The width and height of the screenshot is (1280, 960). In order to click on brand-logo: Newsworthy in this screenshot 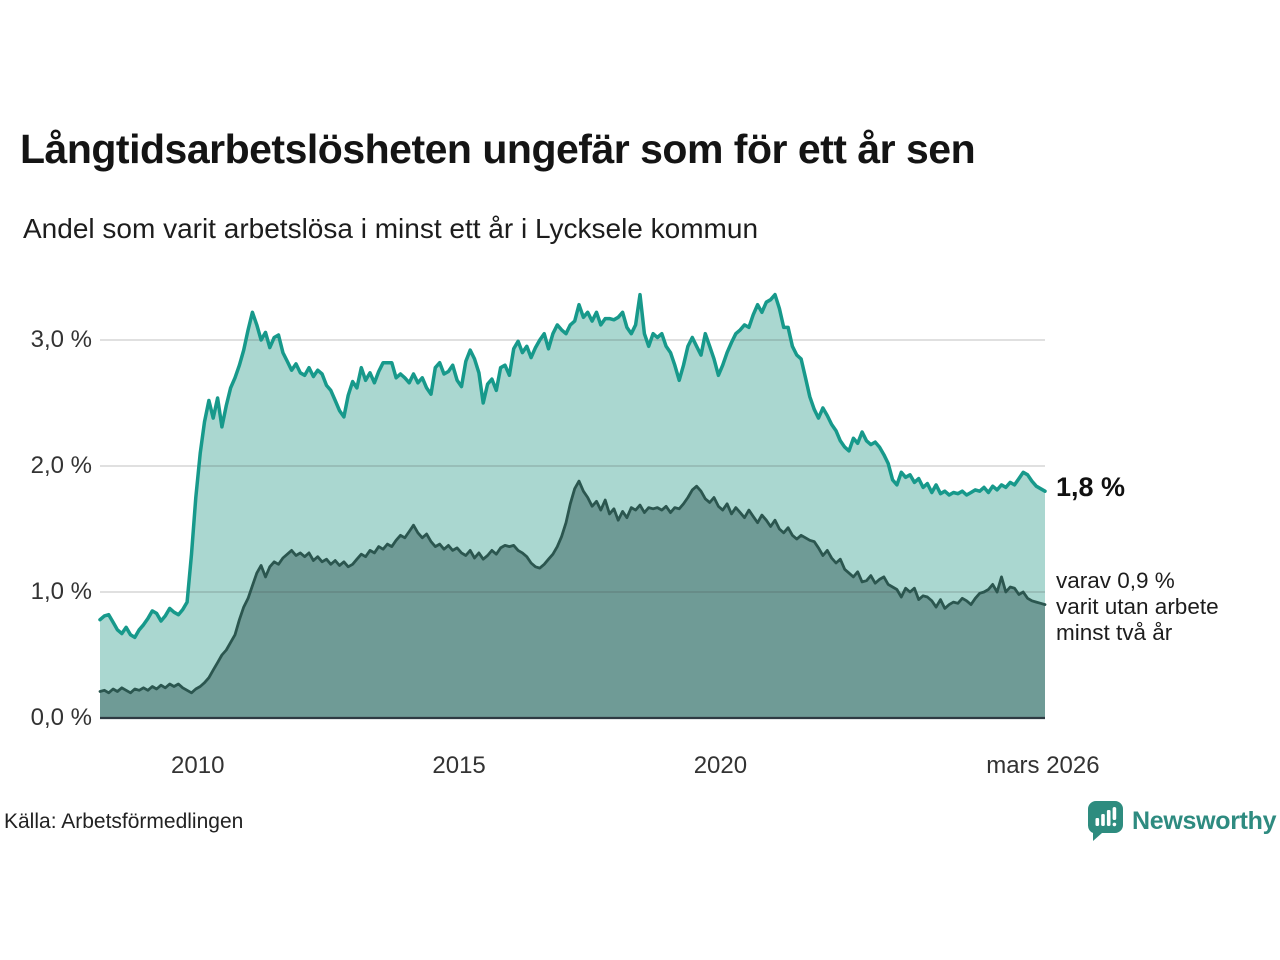, I will do `click(1182, 821)`.